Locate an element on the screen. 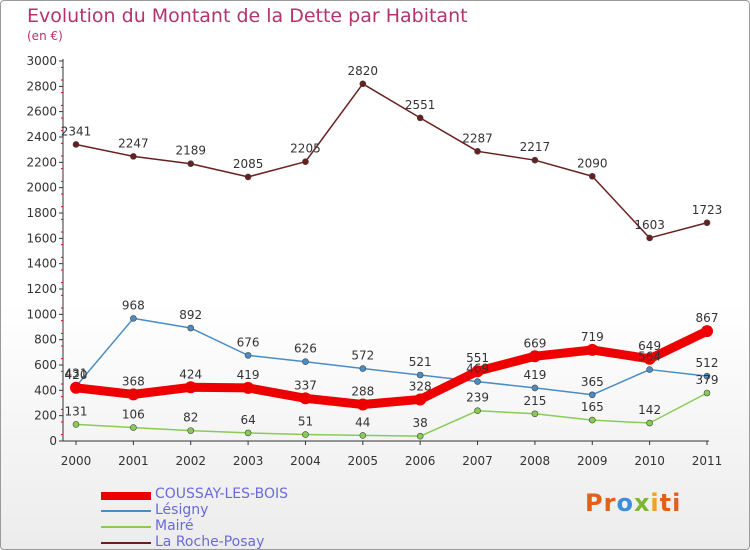  legend-label-lesigny: Lésigny is located at coordinates (182, 510).